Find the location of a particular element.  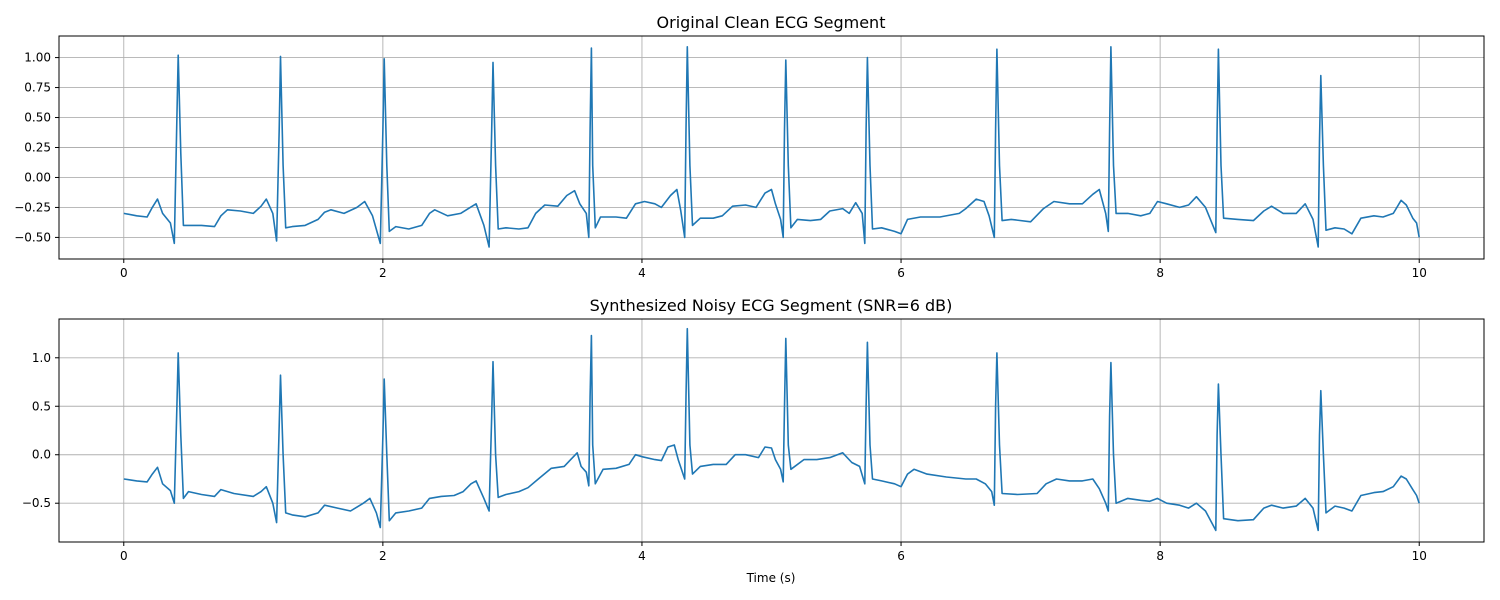

y-tick-label: 1.00 is located at coordinates (37, 58).